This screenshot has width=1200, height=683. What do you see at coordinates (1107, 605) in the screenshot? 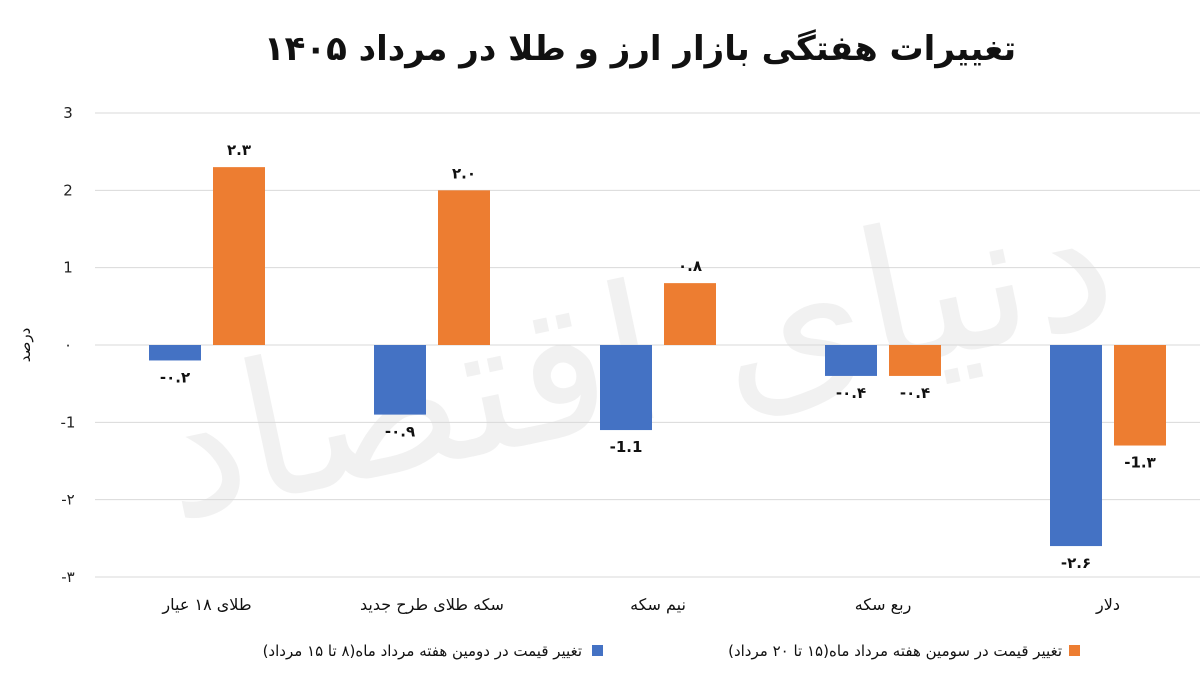
I see `x-category-label: دلار` at bounding box center [1107, 605].